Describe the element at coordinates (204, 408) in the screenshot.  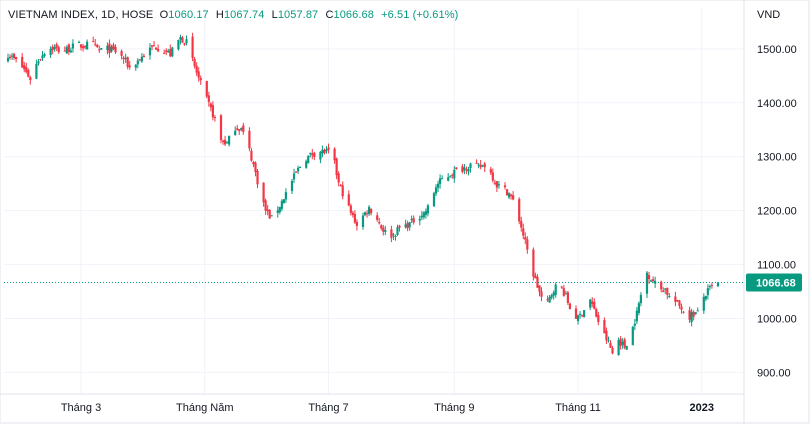
I see `x-tick-label: Tháng Năm` at that location.